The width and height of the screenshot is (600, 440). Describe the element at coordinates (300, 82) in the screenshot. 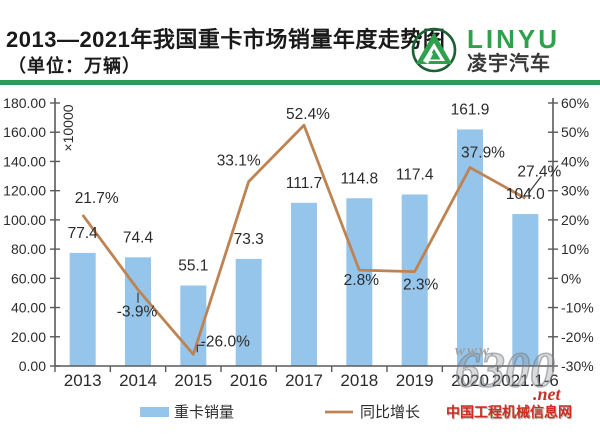

I see `header-divider-line` at that location.